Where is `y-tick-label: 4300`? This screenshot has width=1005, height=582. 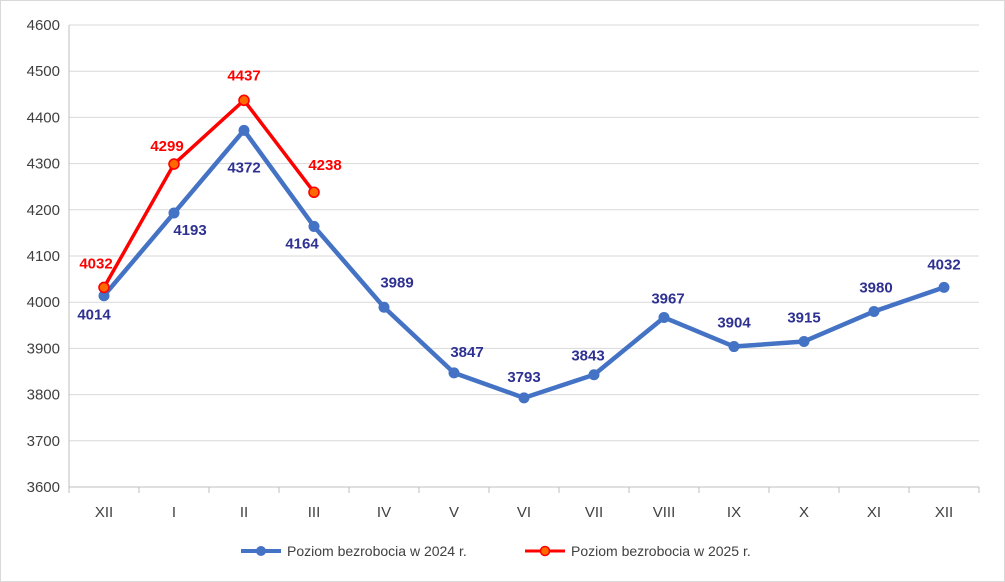
y-tick-label: 4300 is located at coordinates (43, 164).